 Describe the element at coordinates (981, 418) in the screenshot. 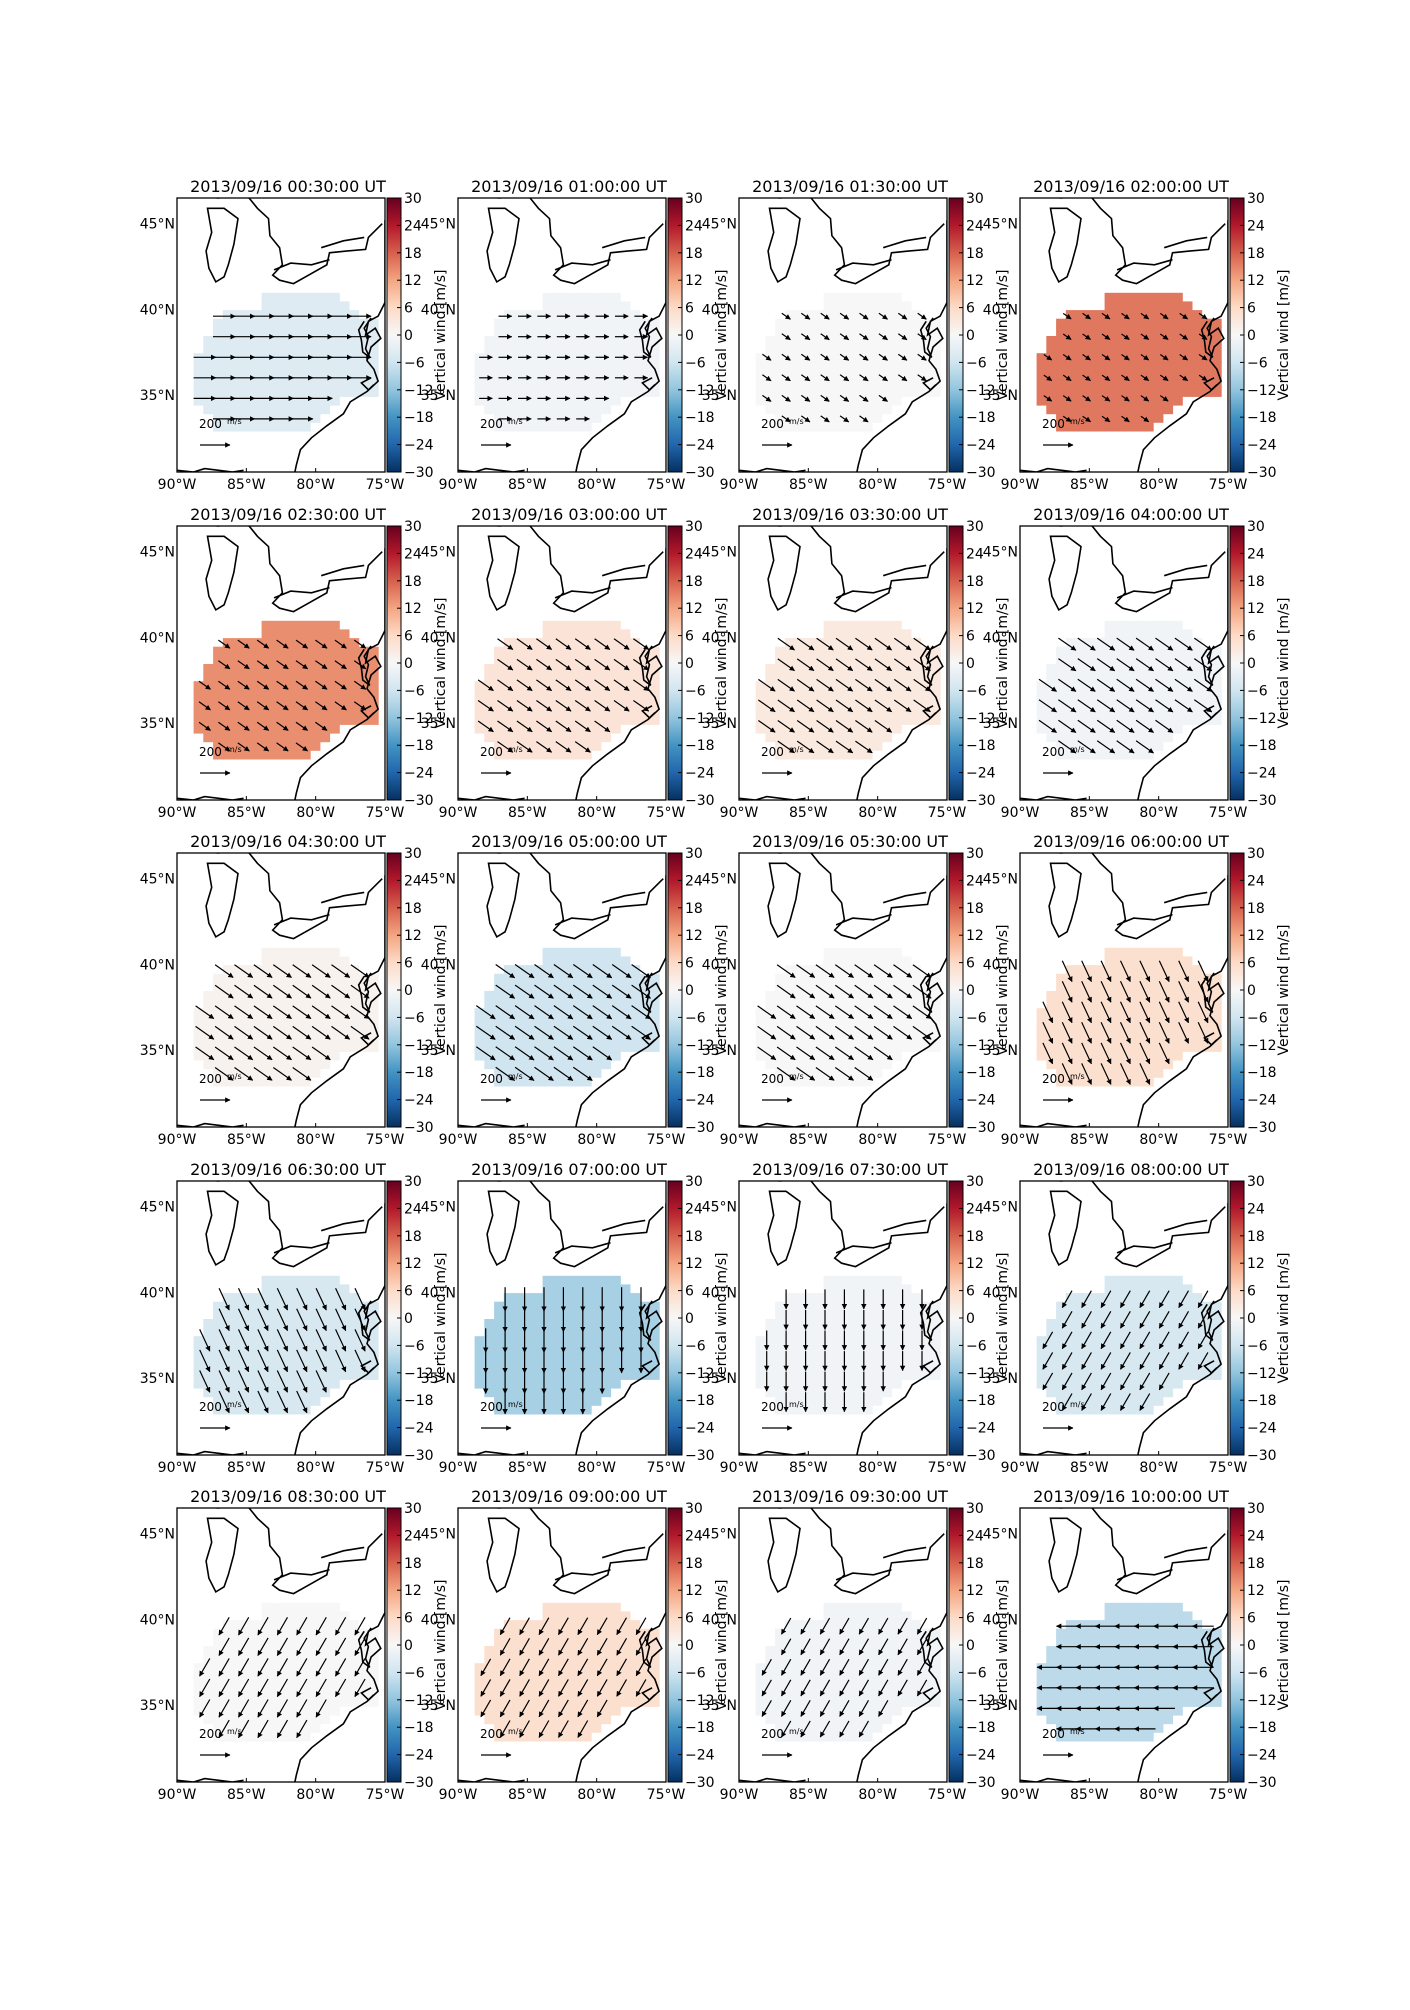

I see `colorbar-tick-label: −18` at that location.